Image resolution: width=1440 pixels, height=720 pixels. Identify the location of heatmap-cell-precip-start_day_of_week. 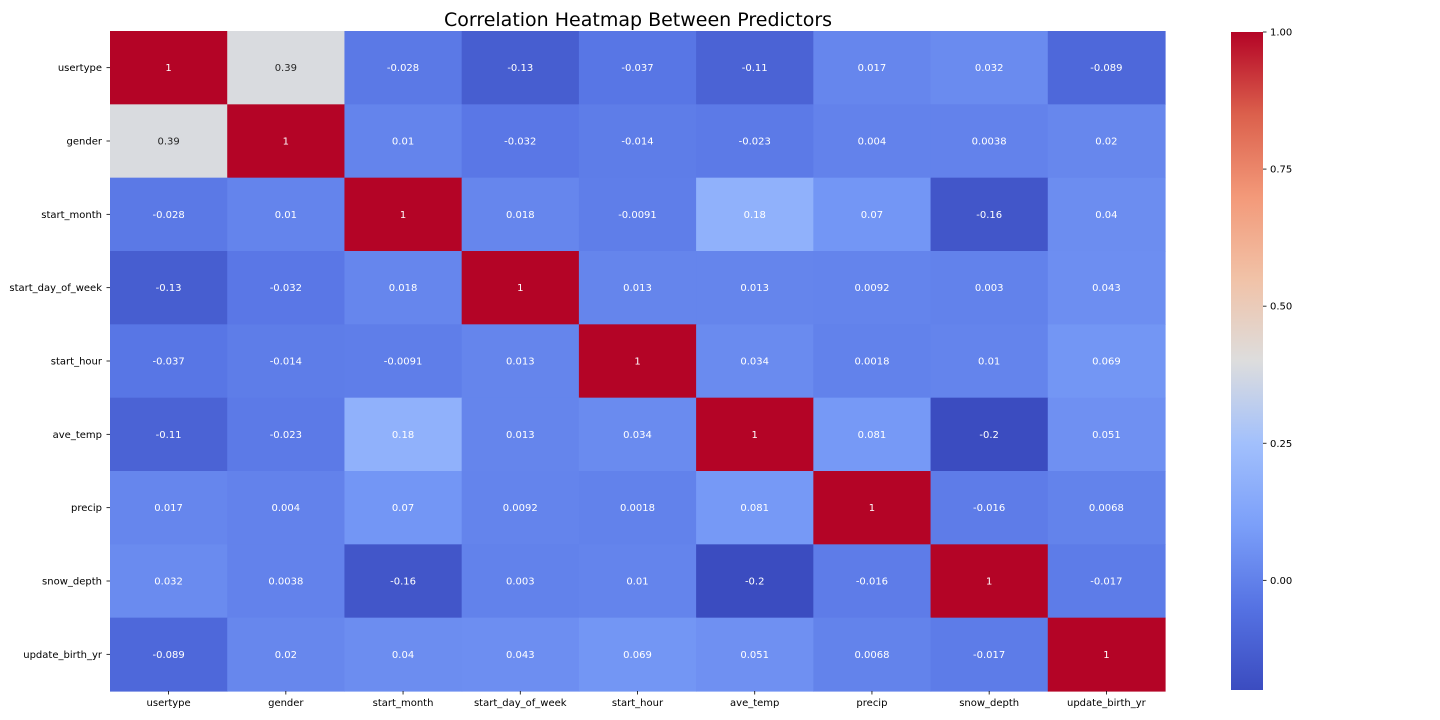
(520, 508).